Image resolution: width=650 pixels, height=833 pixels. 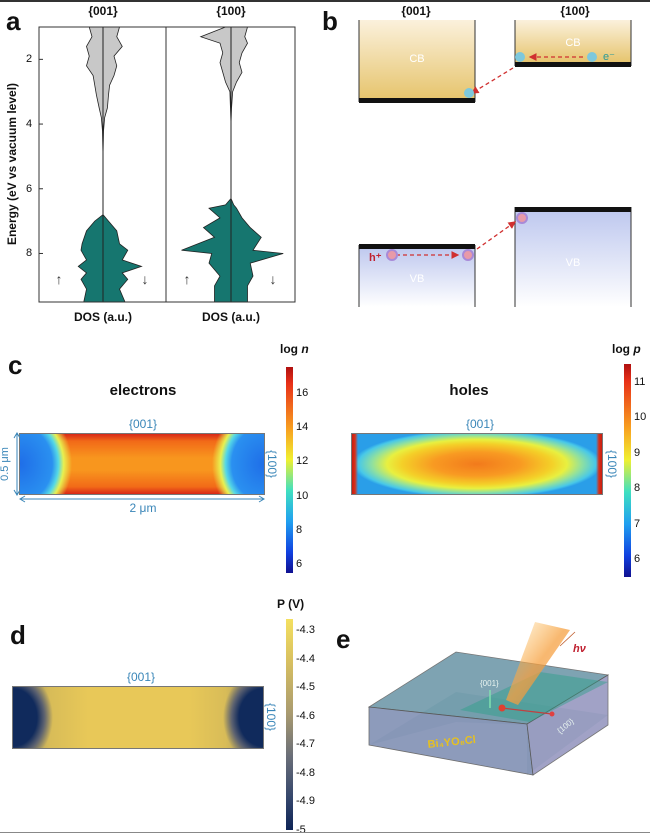 What do you see at coordinates (469, 390) in the screenshot?
I see `holes-title: holes` at bounding box center [469, 390].